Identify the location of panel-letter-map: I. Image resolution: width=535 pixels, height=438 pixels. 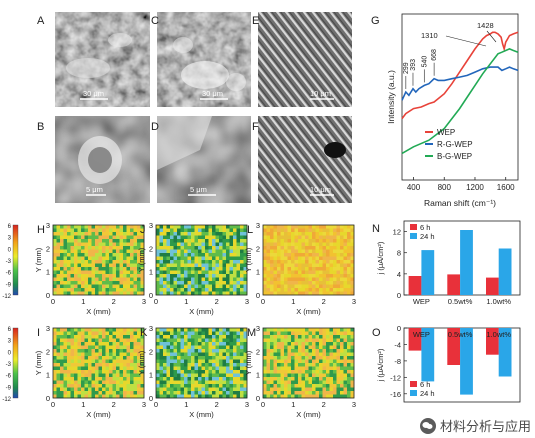
(38, 333).